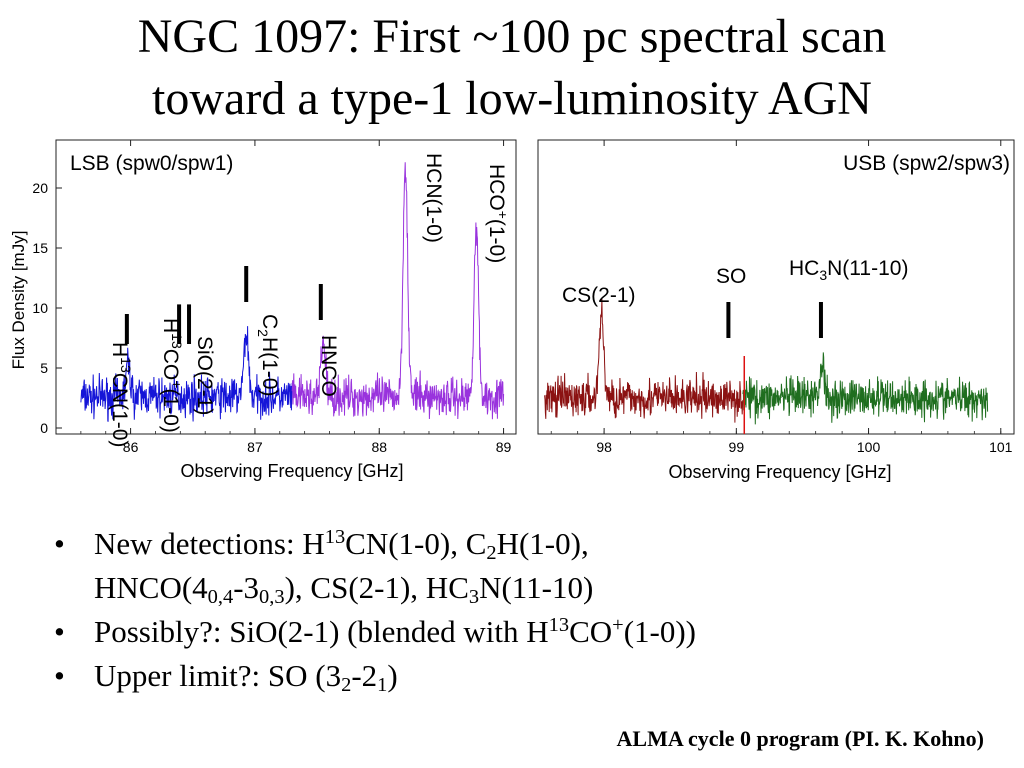 The width and height of the screenshot is (1024, 768). What do you see at coordinates (255, 447) in the screenshot?
I see `x-tick-label: 87` at bounding box center [255, 447].